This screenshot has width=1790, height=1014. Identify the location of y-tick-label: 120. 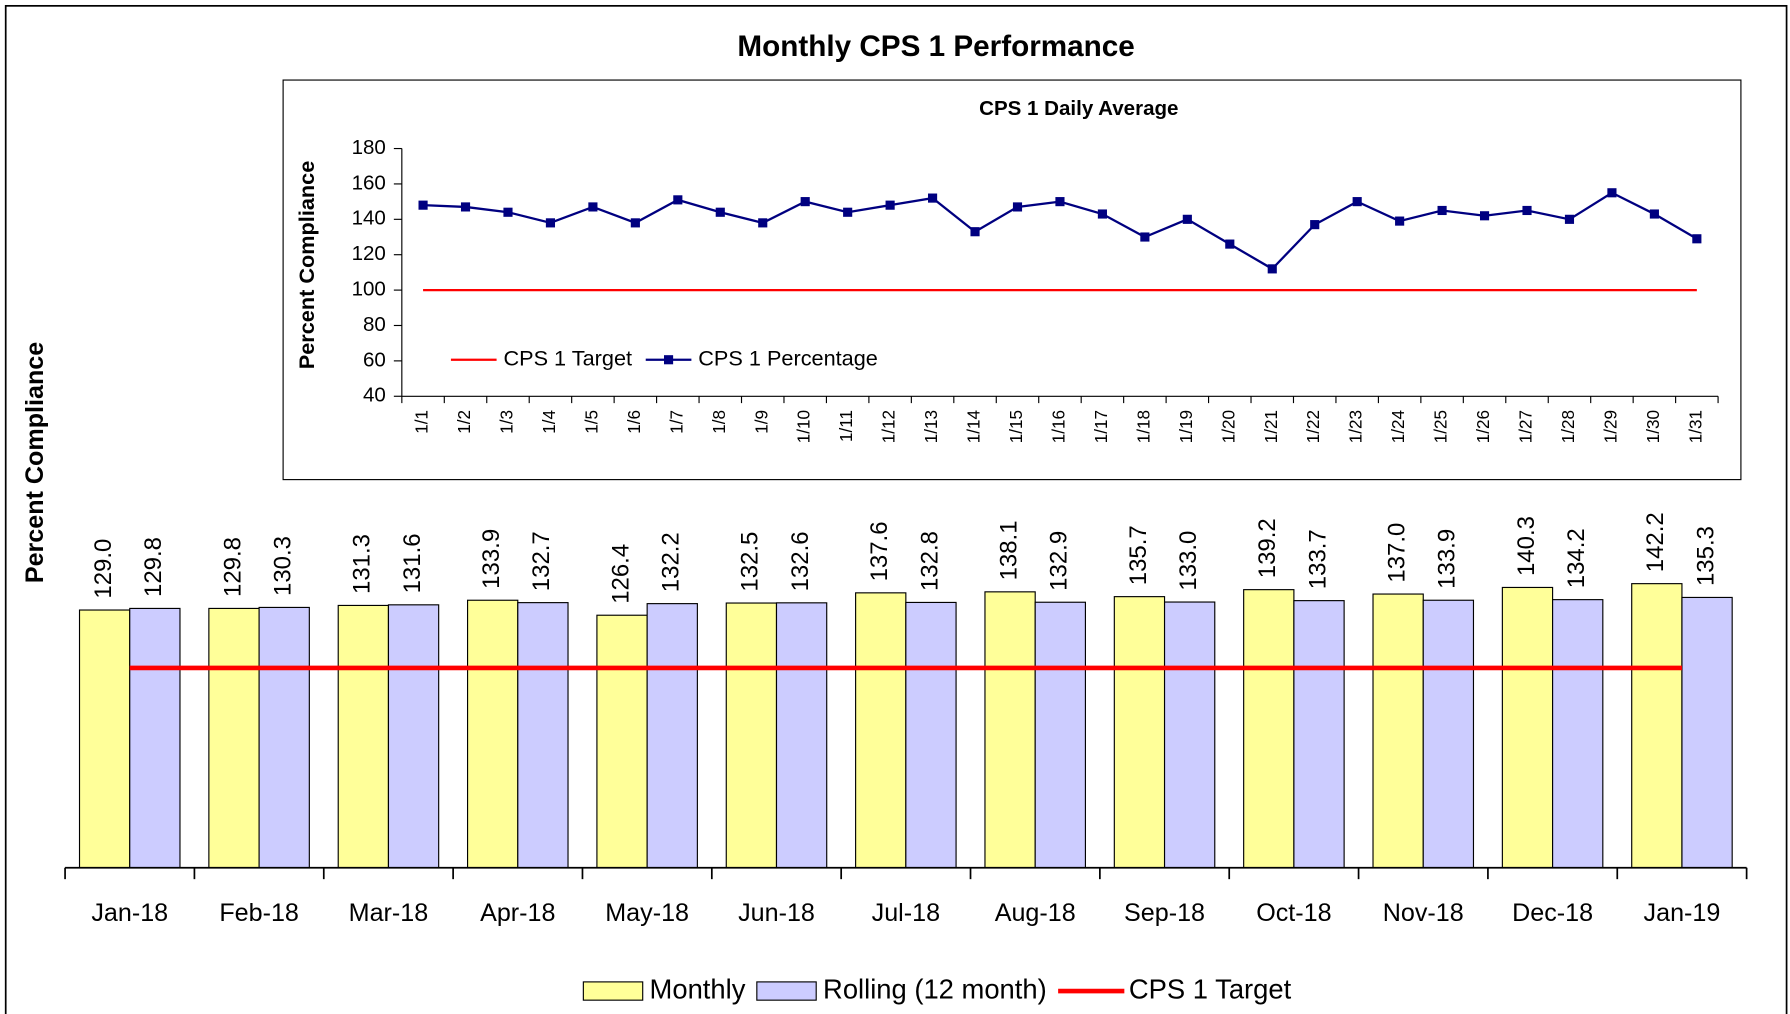
(369, 253).